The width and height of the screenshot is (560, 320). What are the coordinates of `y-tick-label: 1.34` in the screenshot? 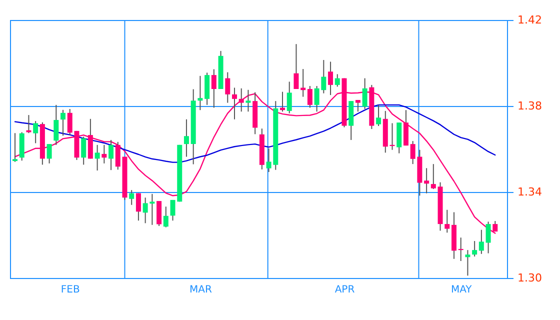 It's located at (530, 192).